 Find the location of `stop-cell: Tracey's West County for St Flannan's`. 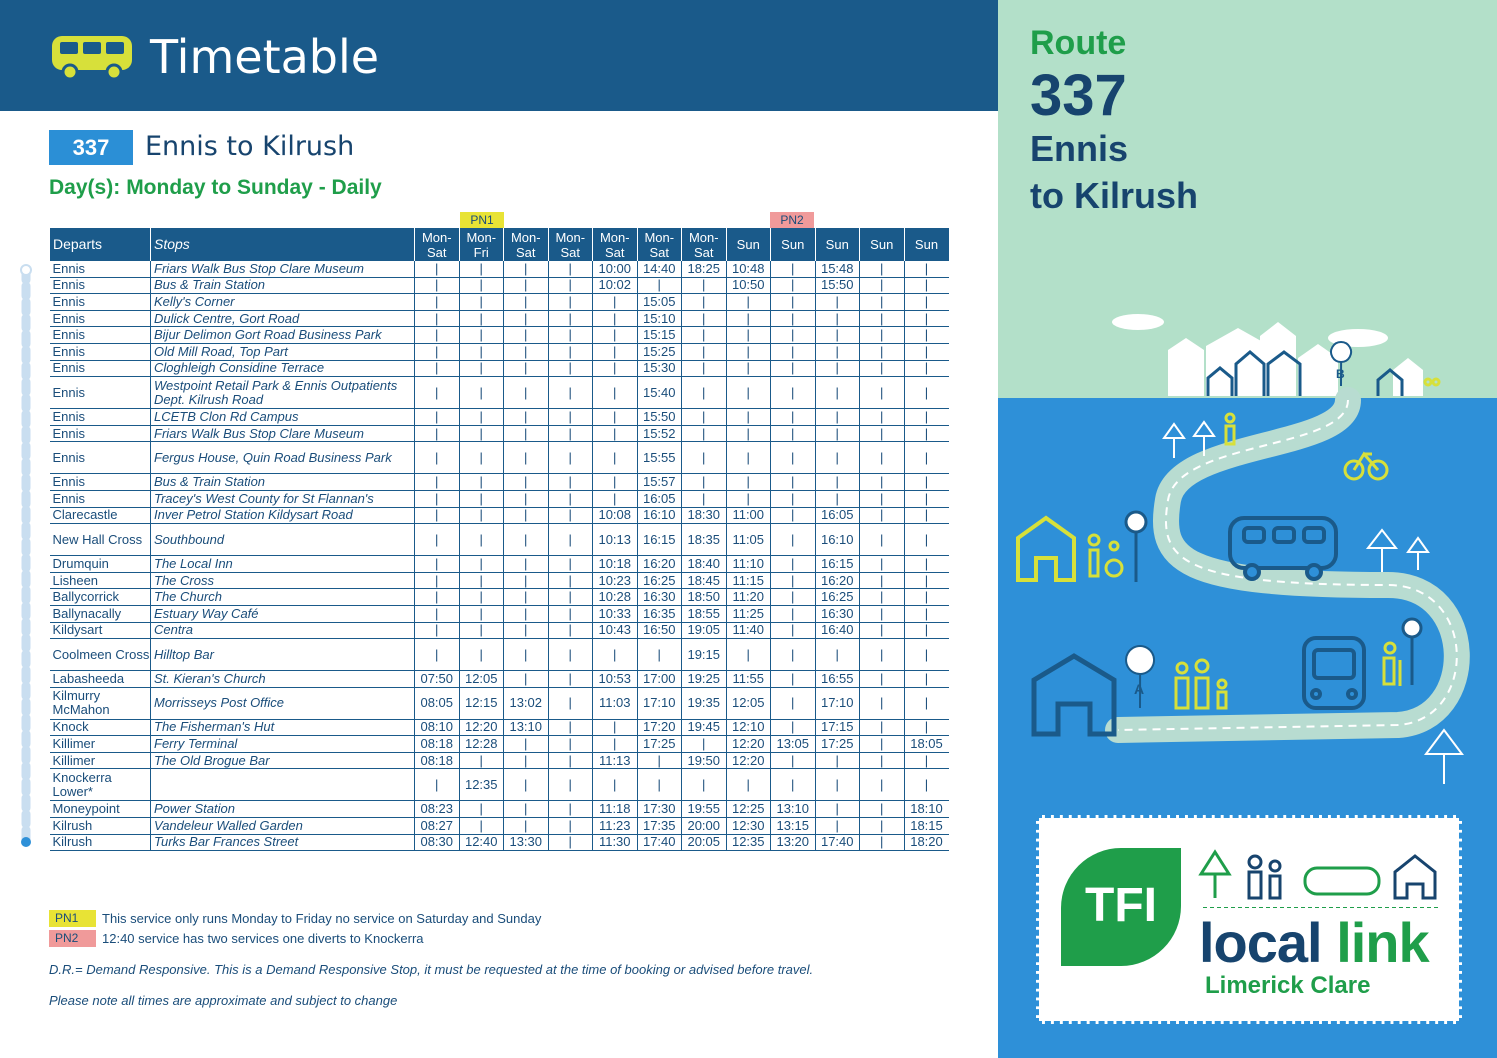

stop-cell: Tracey's West County for St Flannan's is located at coordinates (282, 499).